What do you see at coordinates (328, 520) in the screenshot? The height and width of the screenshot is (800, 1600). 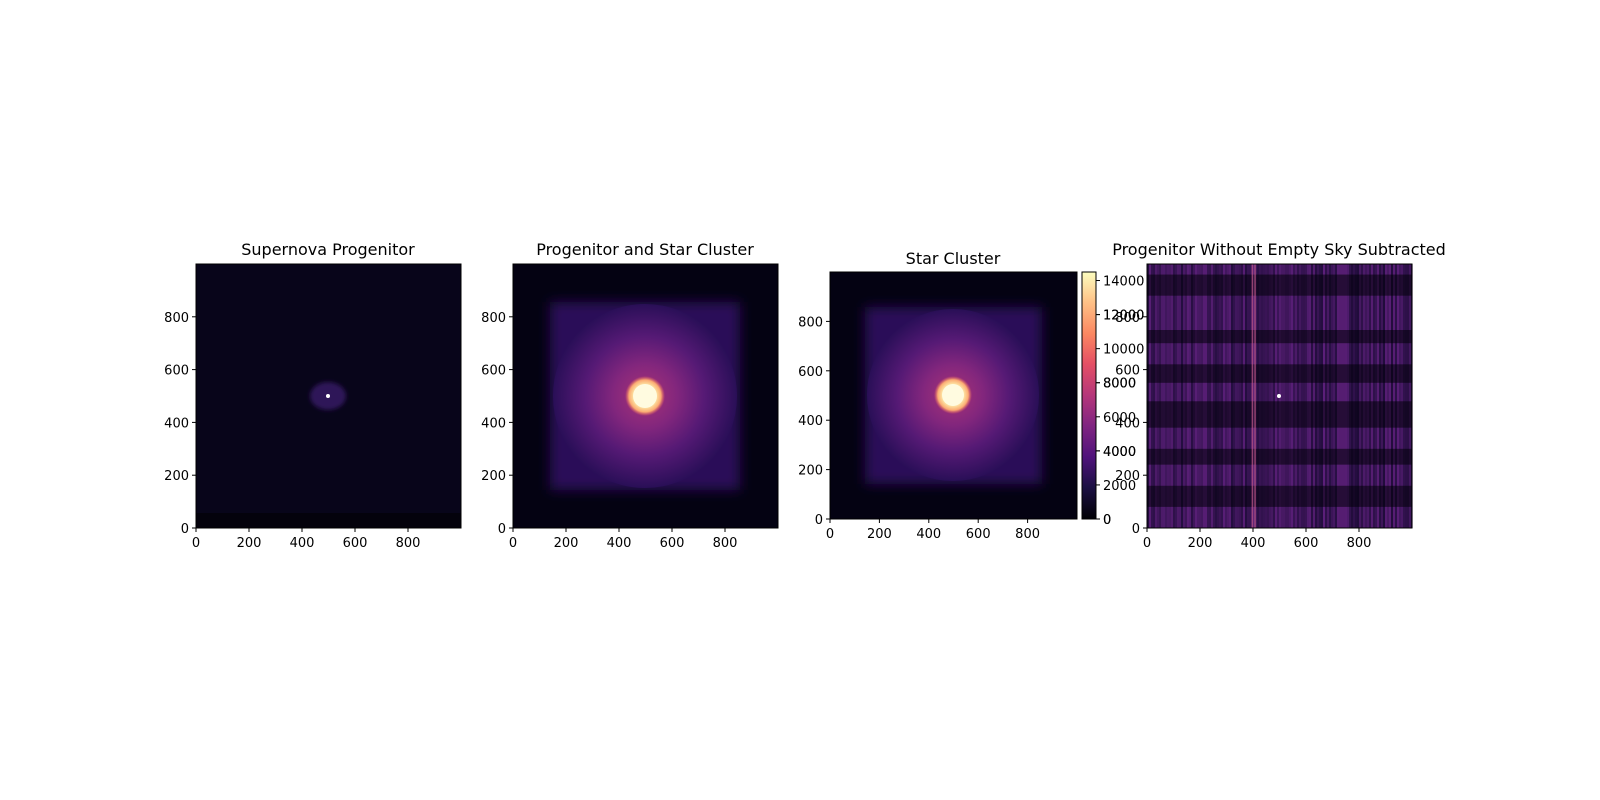 I see `panel-1-bottom-band` at bounding box center [328, 520].